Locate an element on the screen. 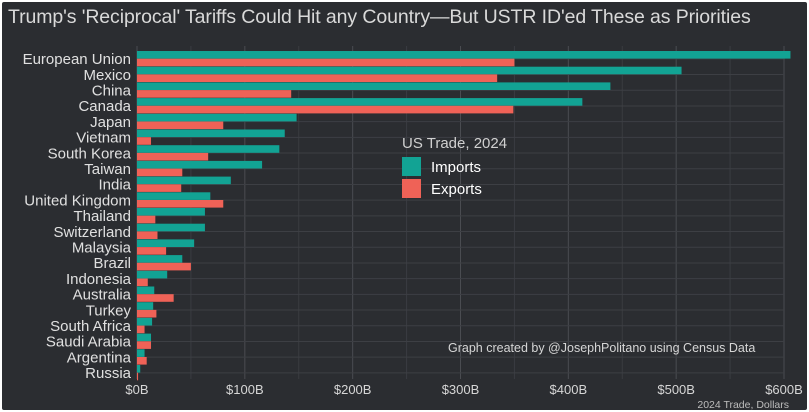  bar-exports-indonesia is located at coordinates (142, 282).